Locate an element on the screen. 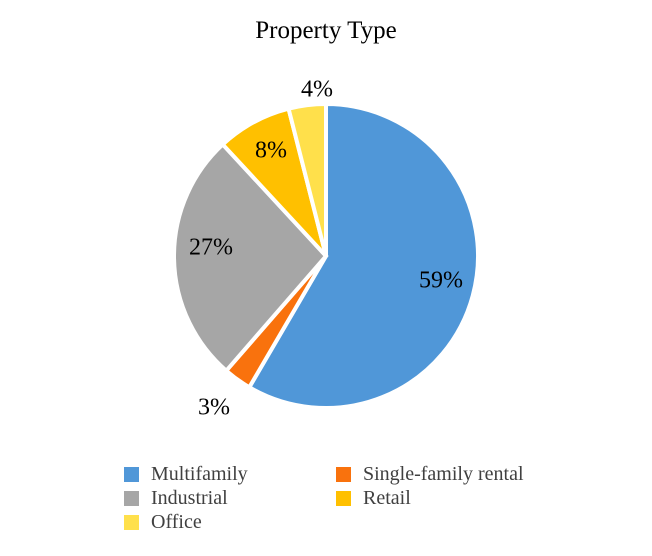  legend-swatch-multifamily is located at coordinates (131, 474).